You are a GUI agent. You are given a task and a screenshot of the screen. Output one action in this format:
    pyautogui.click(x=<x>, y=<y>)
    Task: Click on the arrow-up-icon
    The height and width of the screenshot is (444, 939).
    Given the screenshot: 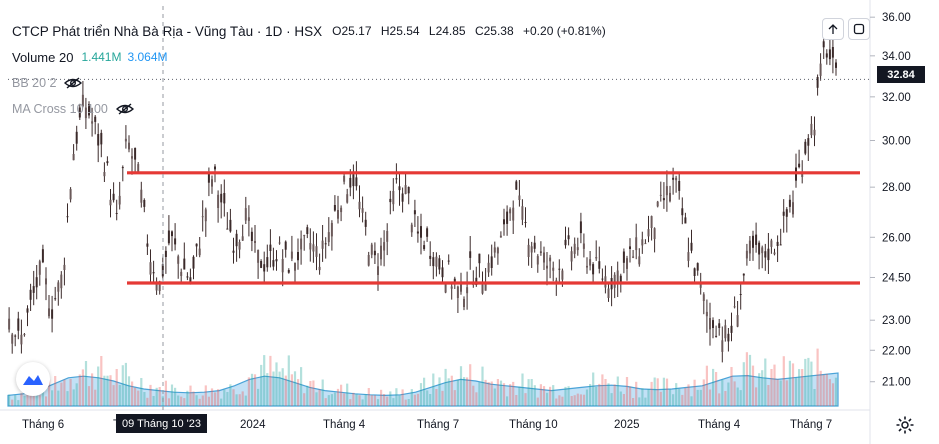 What is the action you would take?
    pyautogui.click(x=833, y=29)
    